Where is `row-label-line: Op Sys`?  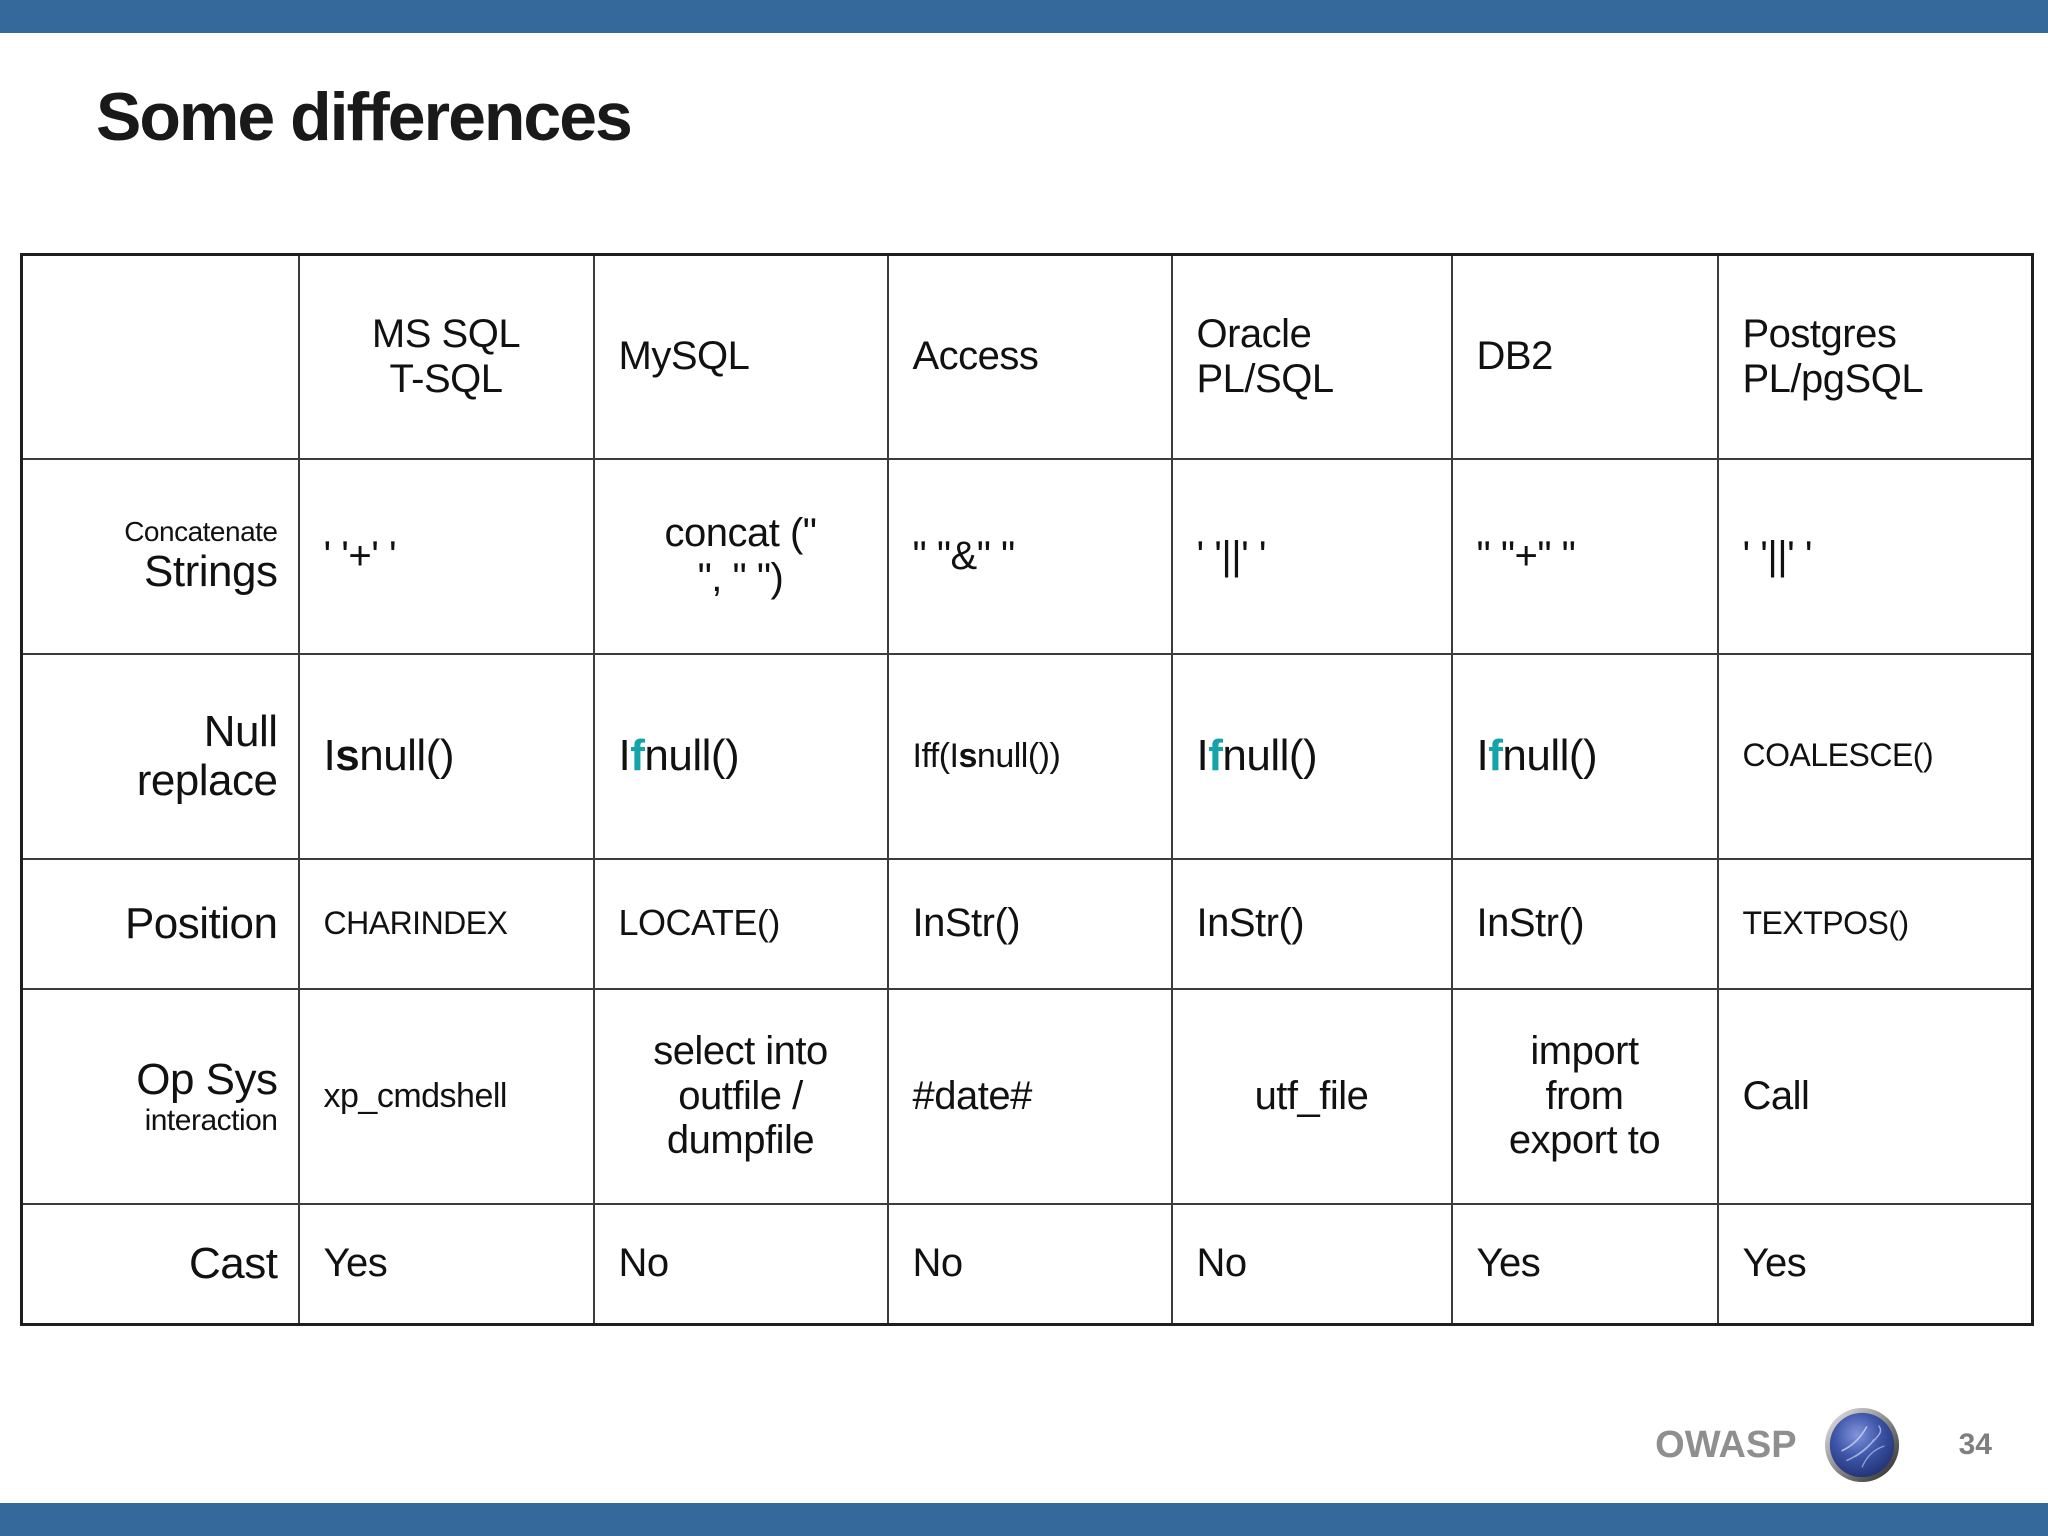
row-label-line: Op Sys is located at coordinates (207, 1079).